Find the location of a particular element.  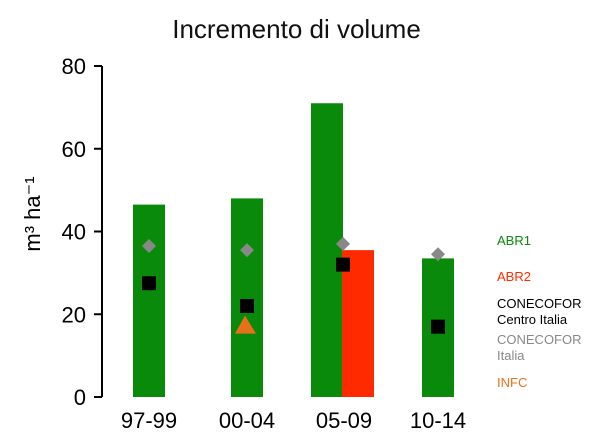

legend-conecofor-centro-line1: CONECOFOR is located at coordinates (539, 303).